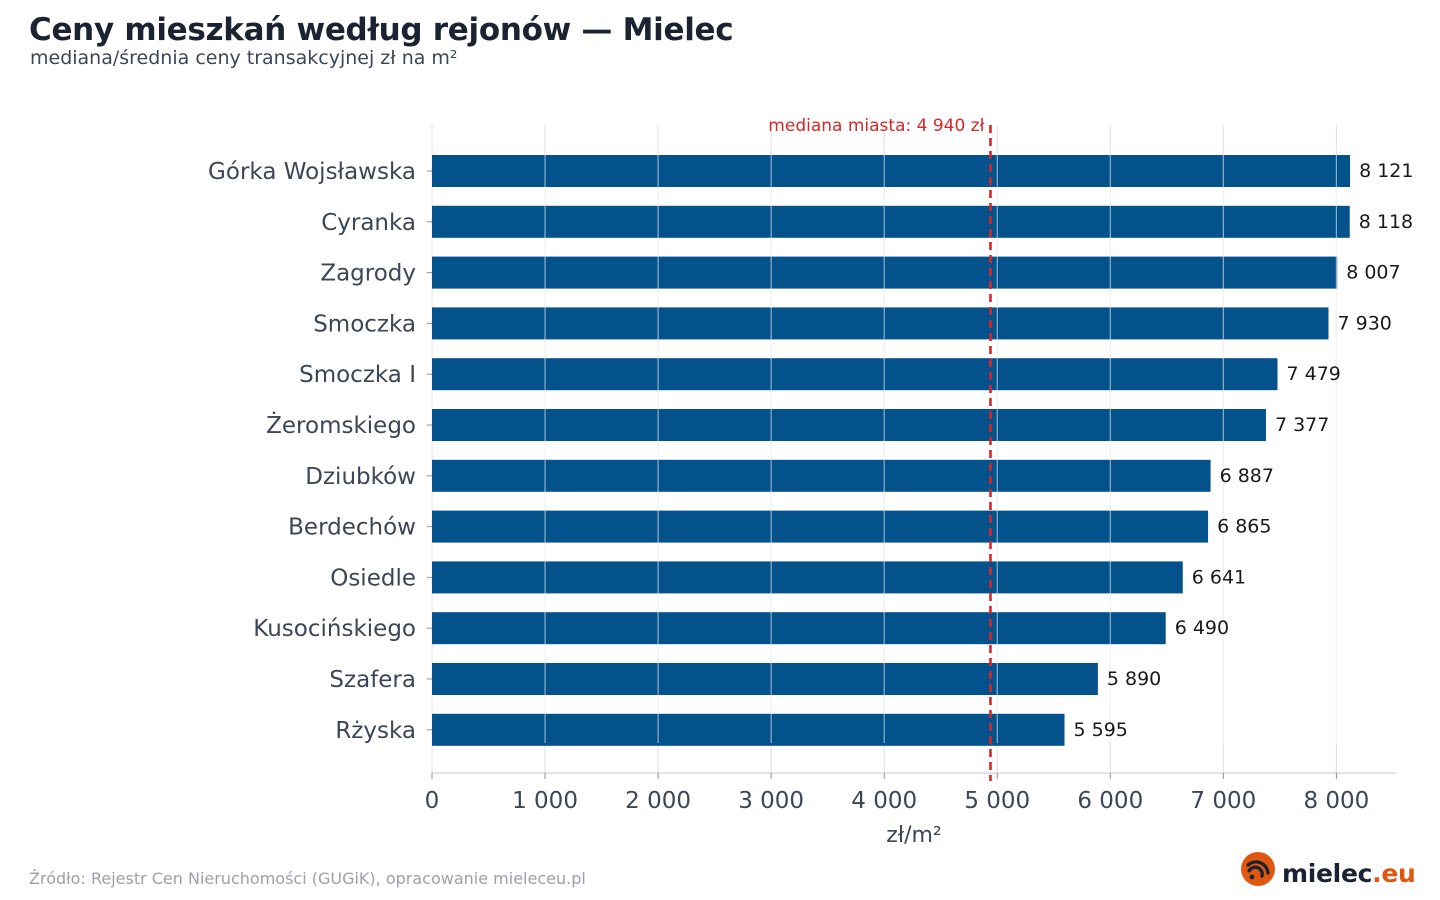 The width and height of the screenshot is (1440, 900). I want to click on value-label: 8 007, so click(1373, 273).